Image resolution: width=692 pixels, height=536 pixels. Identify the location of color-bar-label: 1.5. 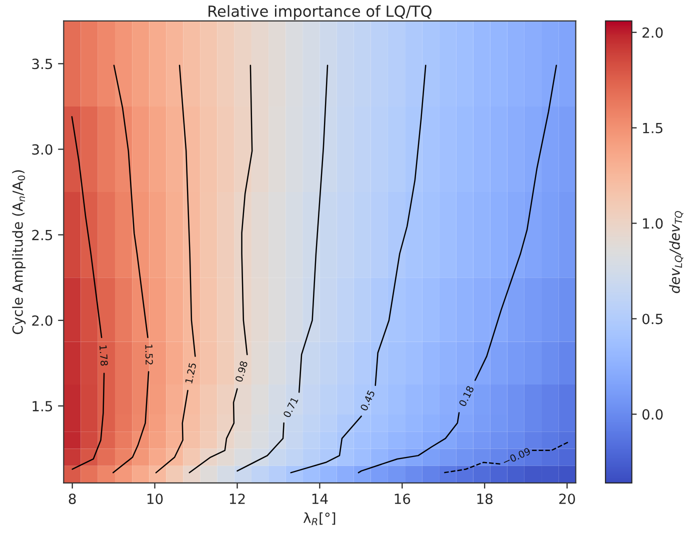
(652, 128).